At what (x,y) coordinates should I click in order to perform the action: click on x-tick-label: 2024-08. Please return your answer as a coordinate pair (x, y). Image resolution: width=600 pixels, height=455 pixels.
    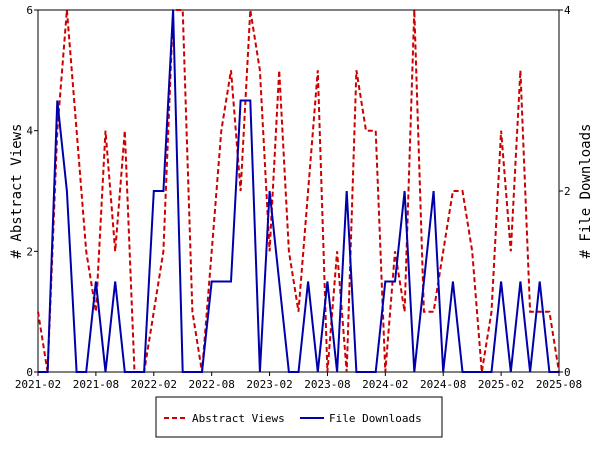
    Looking at the image, I should click on (443, 384).